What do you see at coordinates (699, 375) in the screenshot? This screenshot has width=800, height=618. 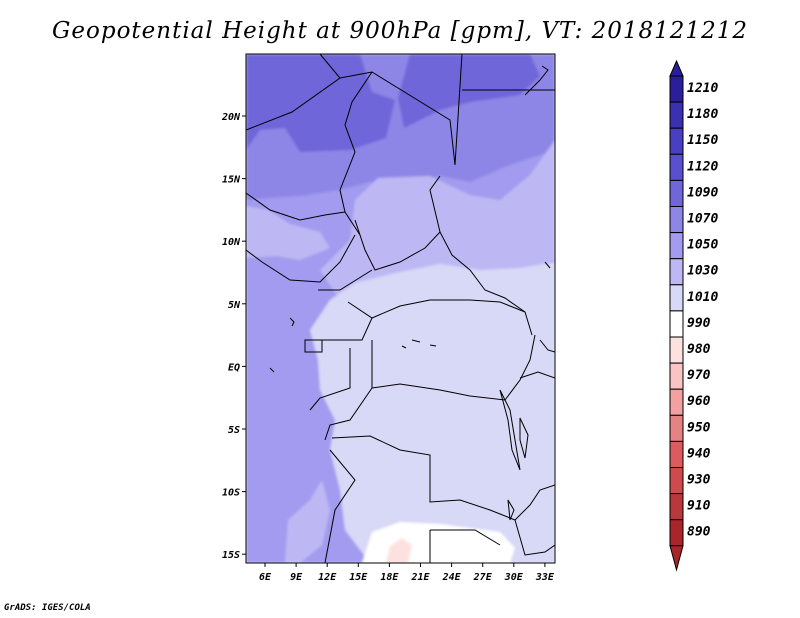 I see `colorbar-level-label: 970` at bounding box center [699, 375].